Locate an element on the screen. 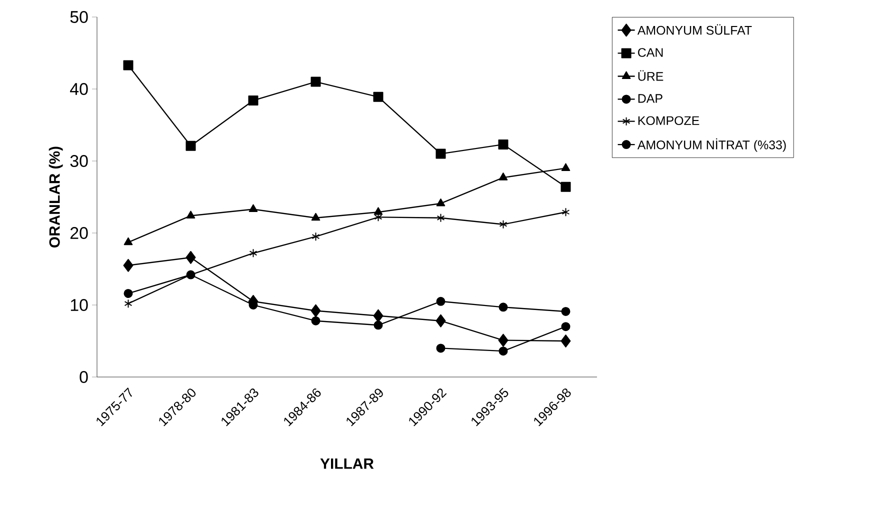  y-tick-label: 20 is located at coordinates (79, 233).